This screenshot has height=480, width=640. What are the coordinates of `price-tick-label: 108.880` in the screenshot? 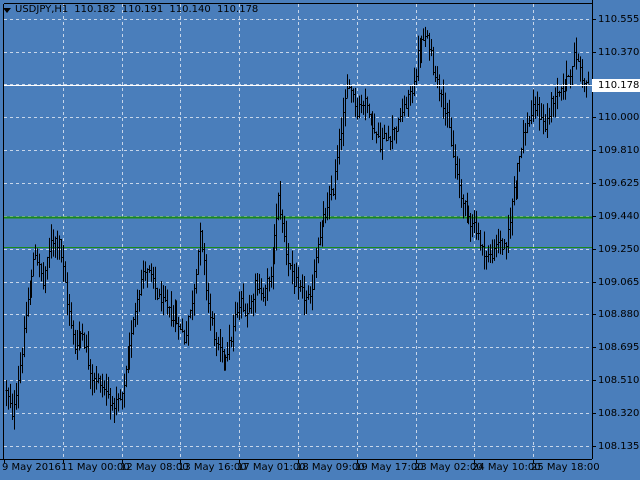 It's located at (619, 314).